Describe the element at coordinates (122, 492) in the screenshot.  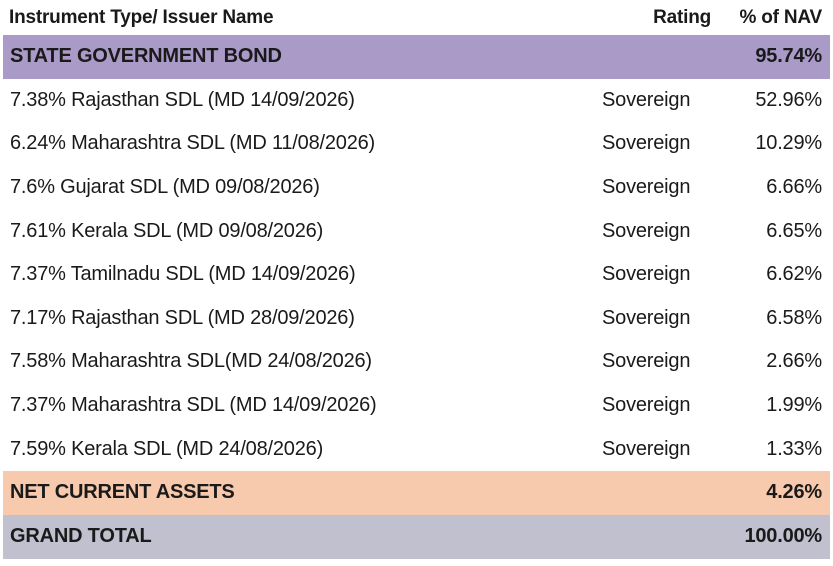
I see `section-label: NET CURRENT ASSETS` at that location.